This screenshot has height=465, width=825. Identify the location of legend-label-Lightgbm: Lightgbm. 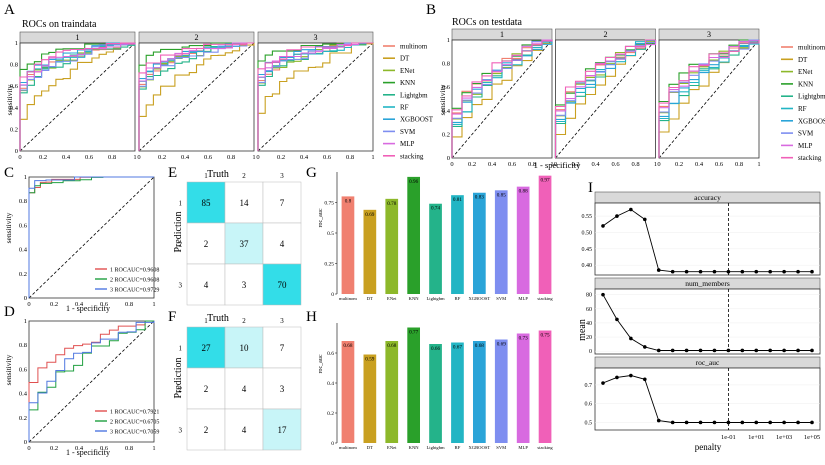
(811, 97).